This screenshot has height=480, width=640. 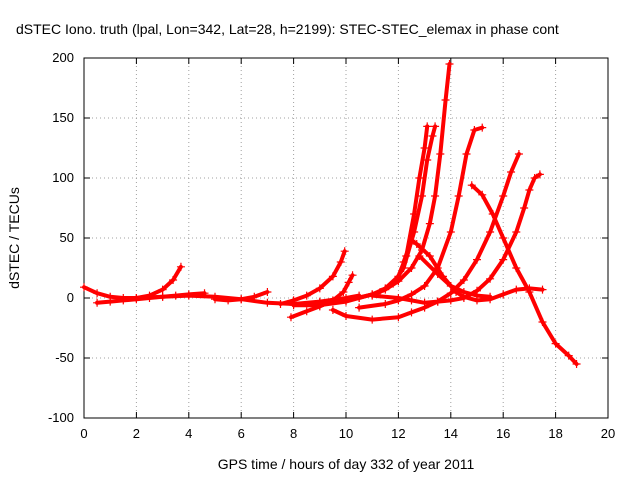 I want to click on y-axis-label: dSTEC / TECUs, so click(x=14, y=238).